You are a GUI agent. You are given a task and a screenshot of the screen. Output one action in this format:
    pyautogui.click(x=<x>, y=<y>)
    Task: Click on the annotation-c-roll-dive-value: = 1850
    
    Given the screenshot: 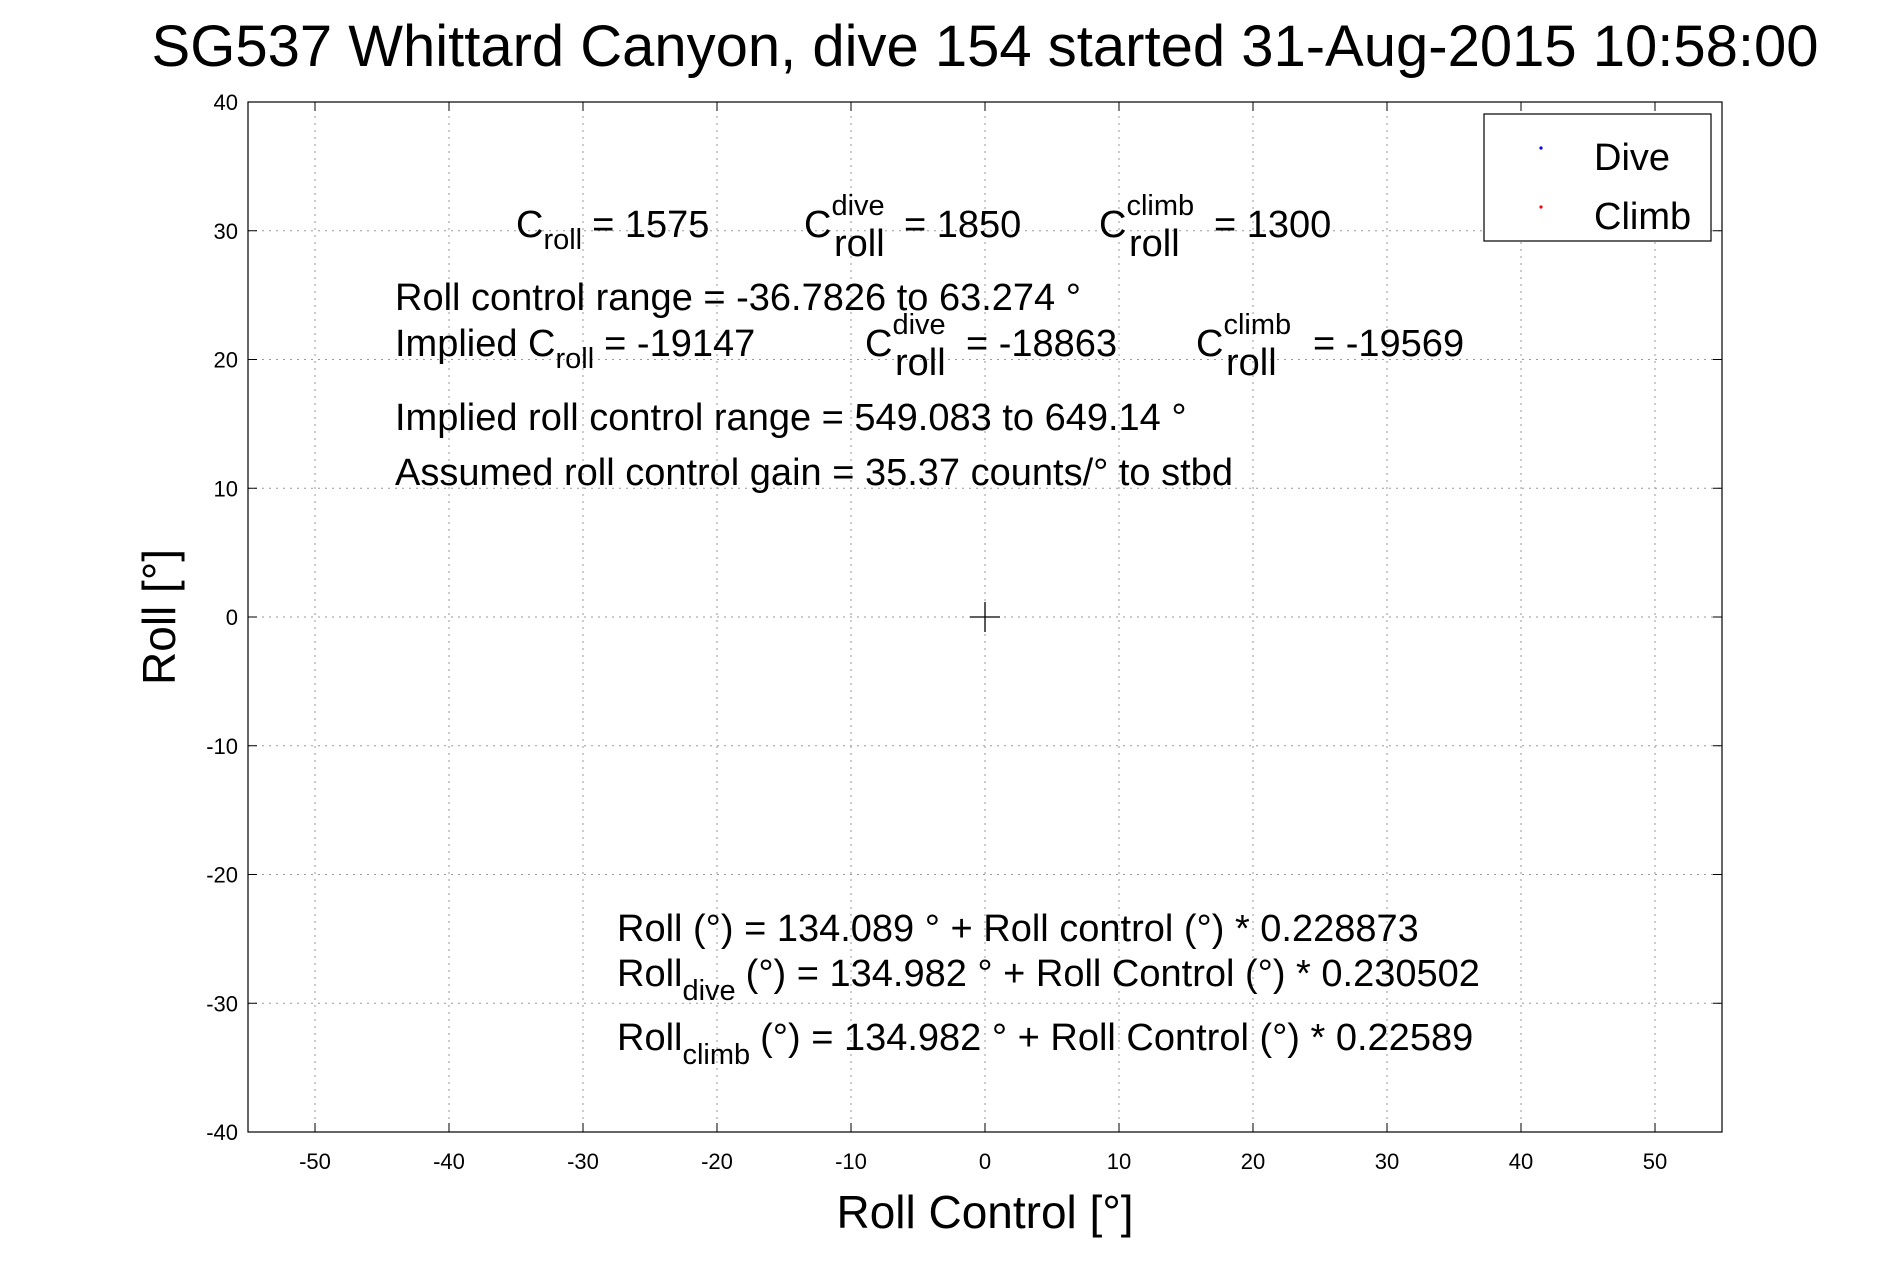 What is the action you would take?
    pyautogui.click(x=962, y=225)
    